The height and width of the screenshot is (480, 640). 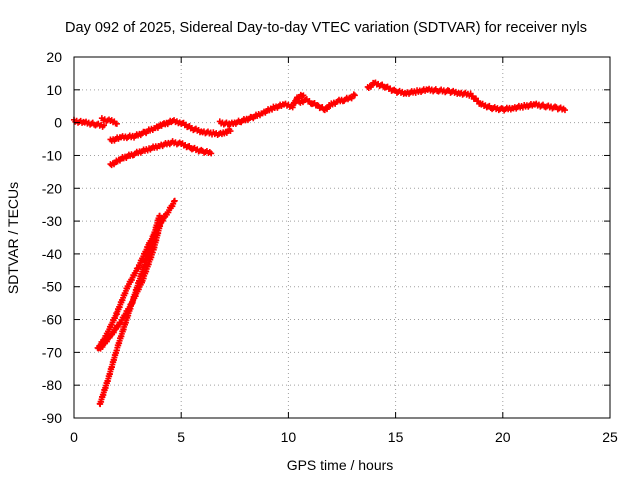 I want to click on series-arc-c, so click(x=170, y=130).